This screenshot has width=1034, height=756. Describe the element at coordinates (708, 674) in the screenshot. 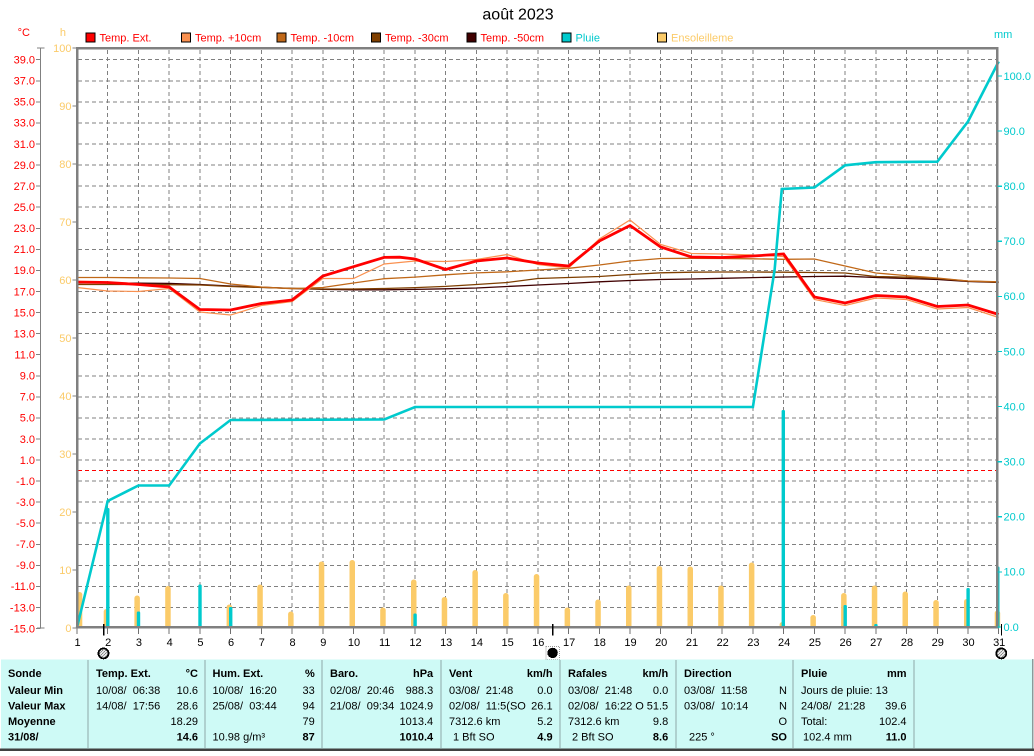

I see `svg-text: Direction` at that location.